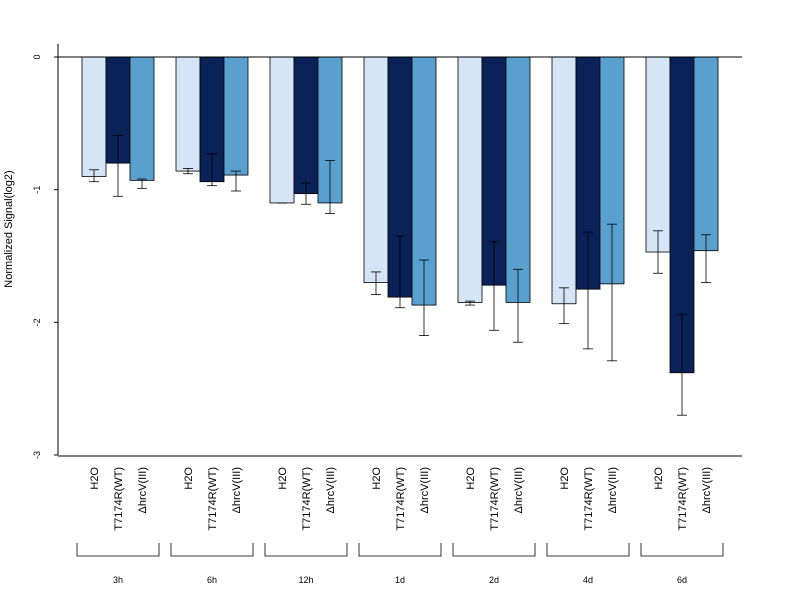  I want to click on group-label: 3h, so click(118, 580).